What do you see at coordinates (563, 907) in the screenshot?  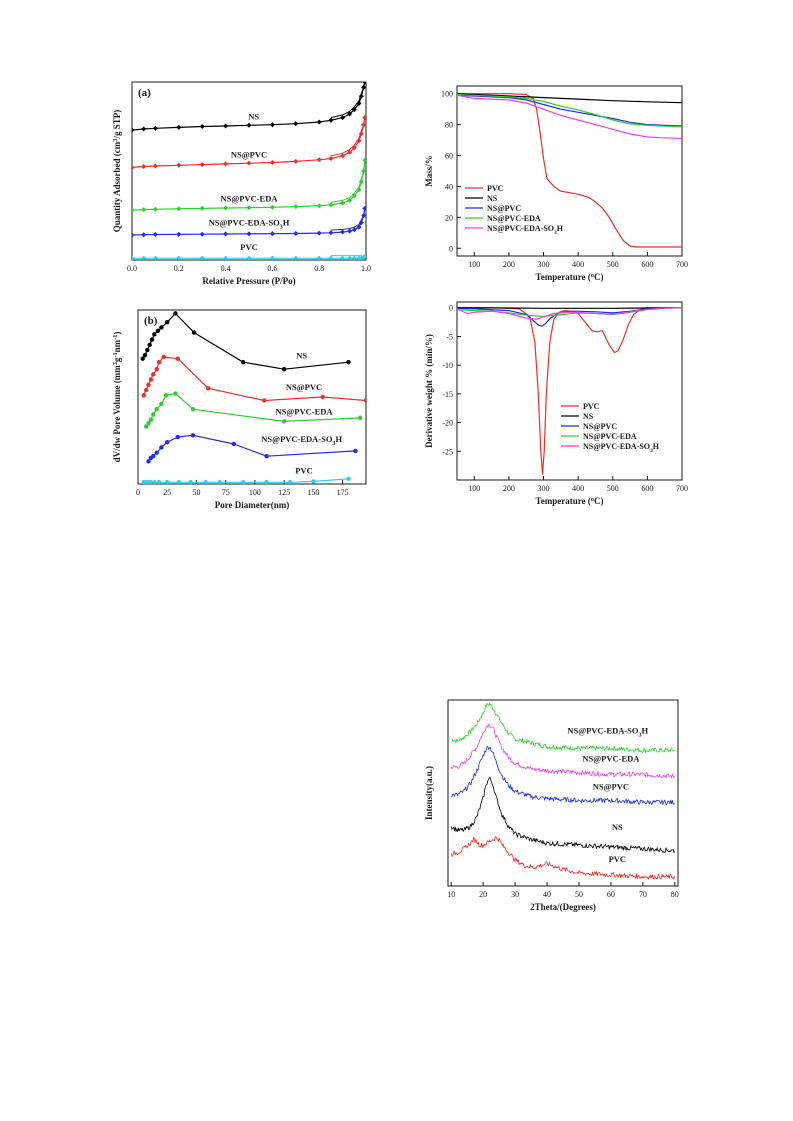 I see `xrd-xlabel: 2Theta/(Degrees)` at bounding box center [563, 907].